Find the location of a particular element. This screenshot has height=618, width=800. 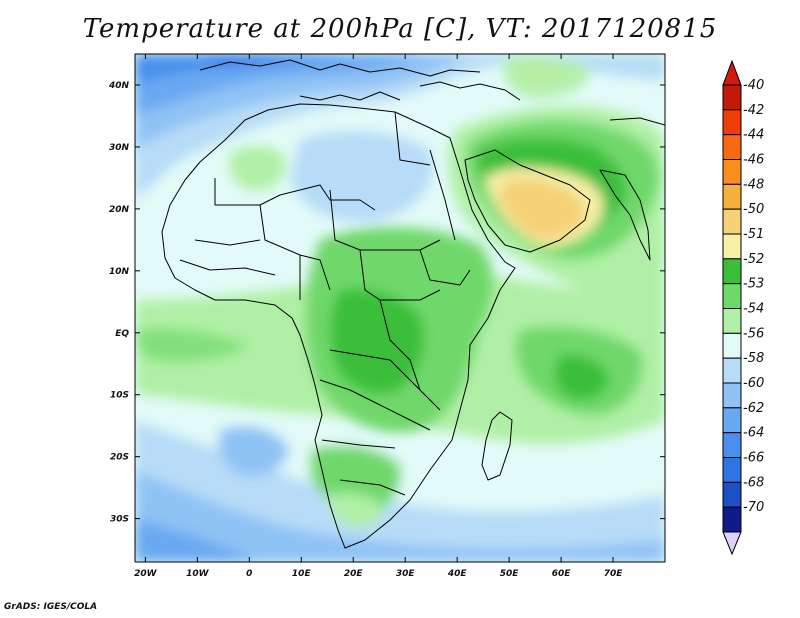

lat-tick-label: 30S is located at coordinates (119, 520).